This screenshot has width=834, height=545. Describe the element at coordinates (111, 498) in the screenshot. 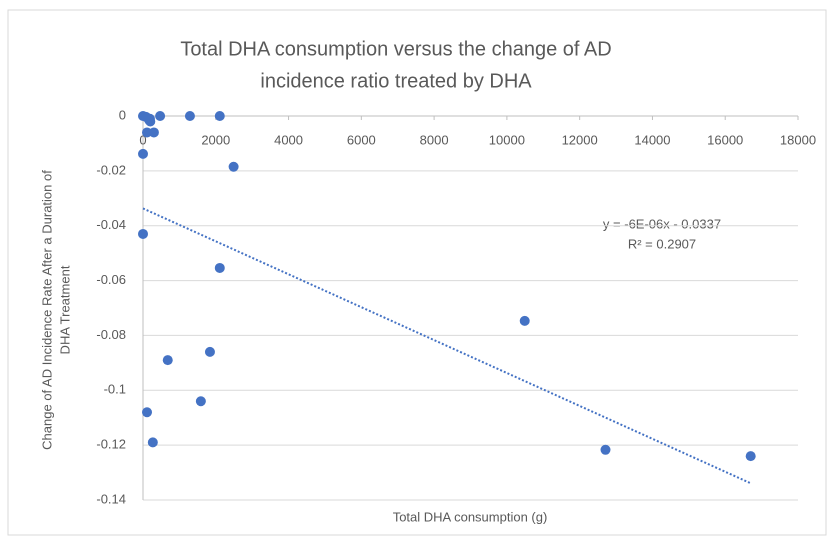

I see `y-tick-label: -0.14` at that location.